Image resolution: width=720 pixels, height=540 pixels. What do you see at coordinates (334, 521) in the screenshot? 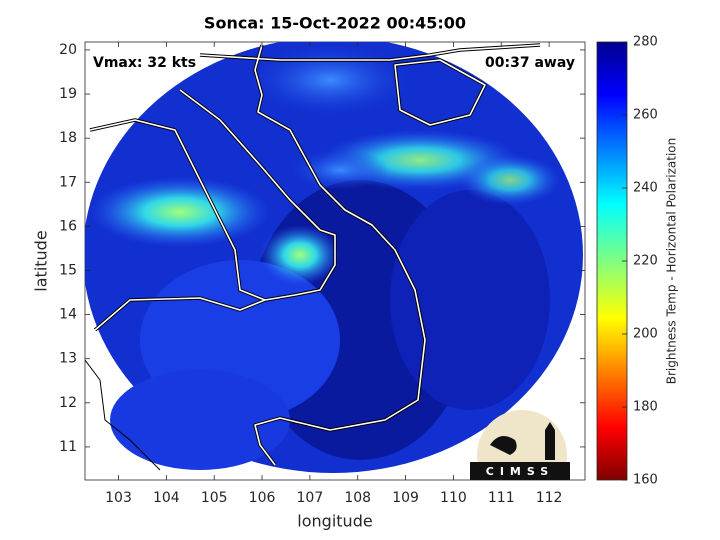
I see `x-axis-label: longitude` at bounding box center [334, 521].